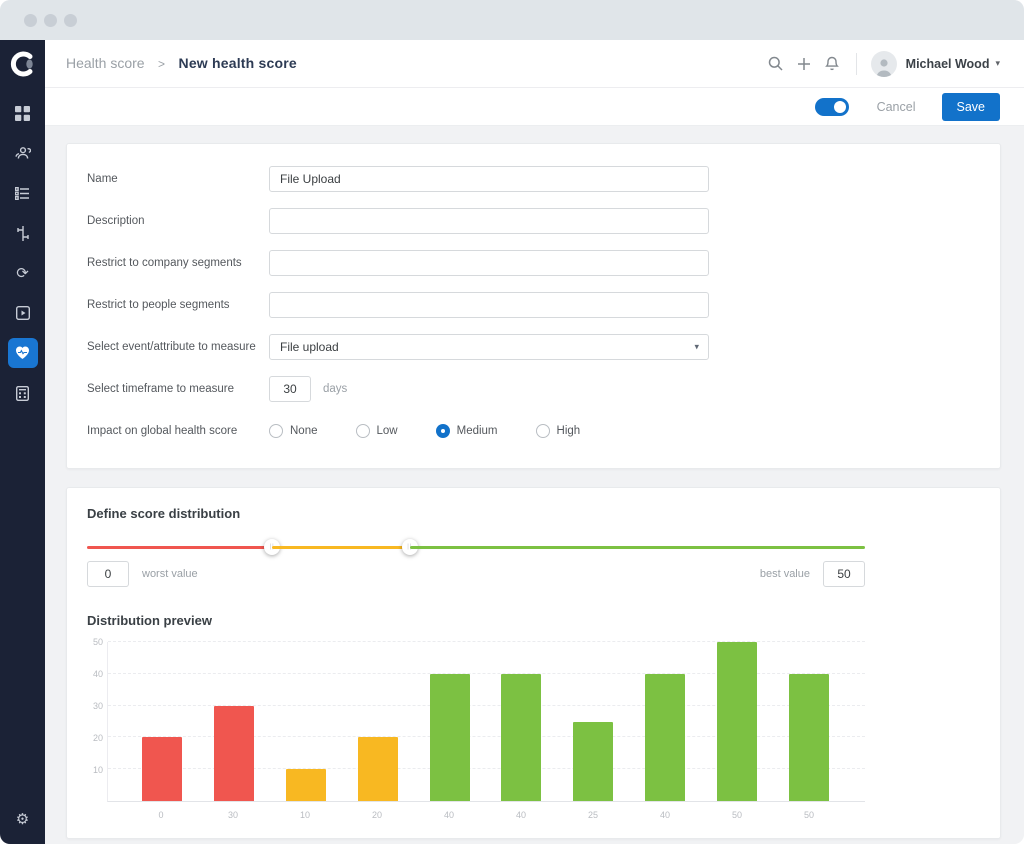 Image resolution: width=1024 pixels, height=844 pixels. Describe the element at coordinates (116, 221) in the screenshot. I see `field-label: Description` at that location.